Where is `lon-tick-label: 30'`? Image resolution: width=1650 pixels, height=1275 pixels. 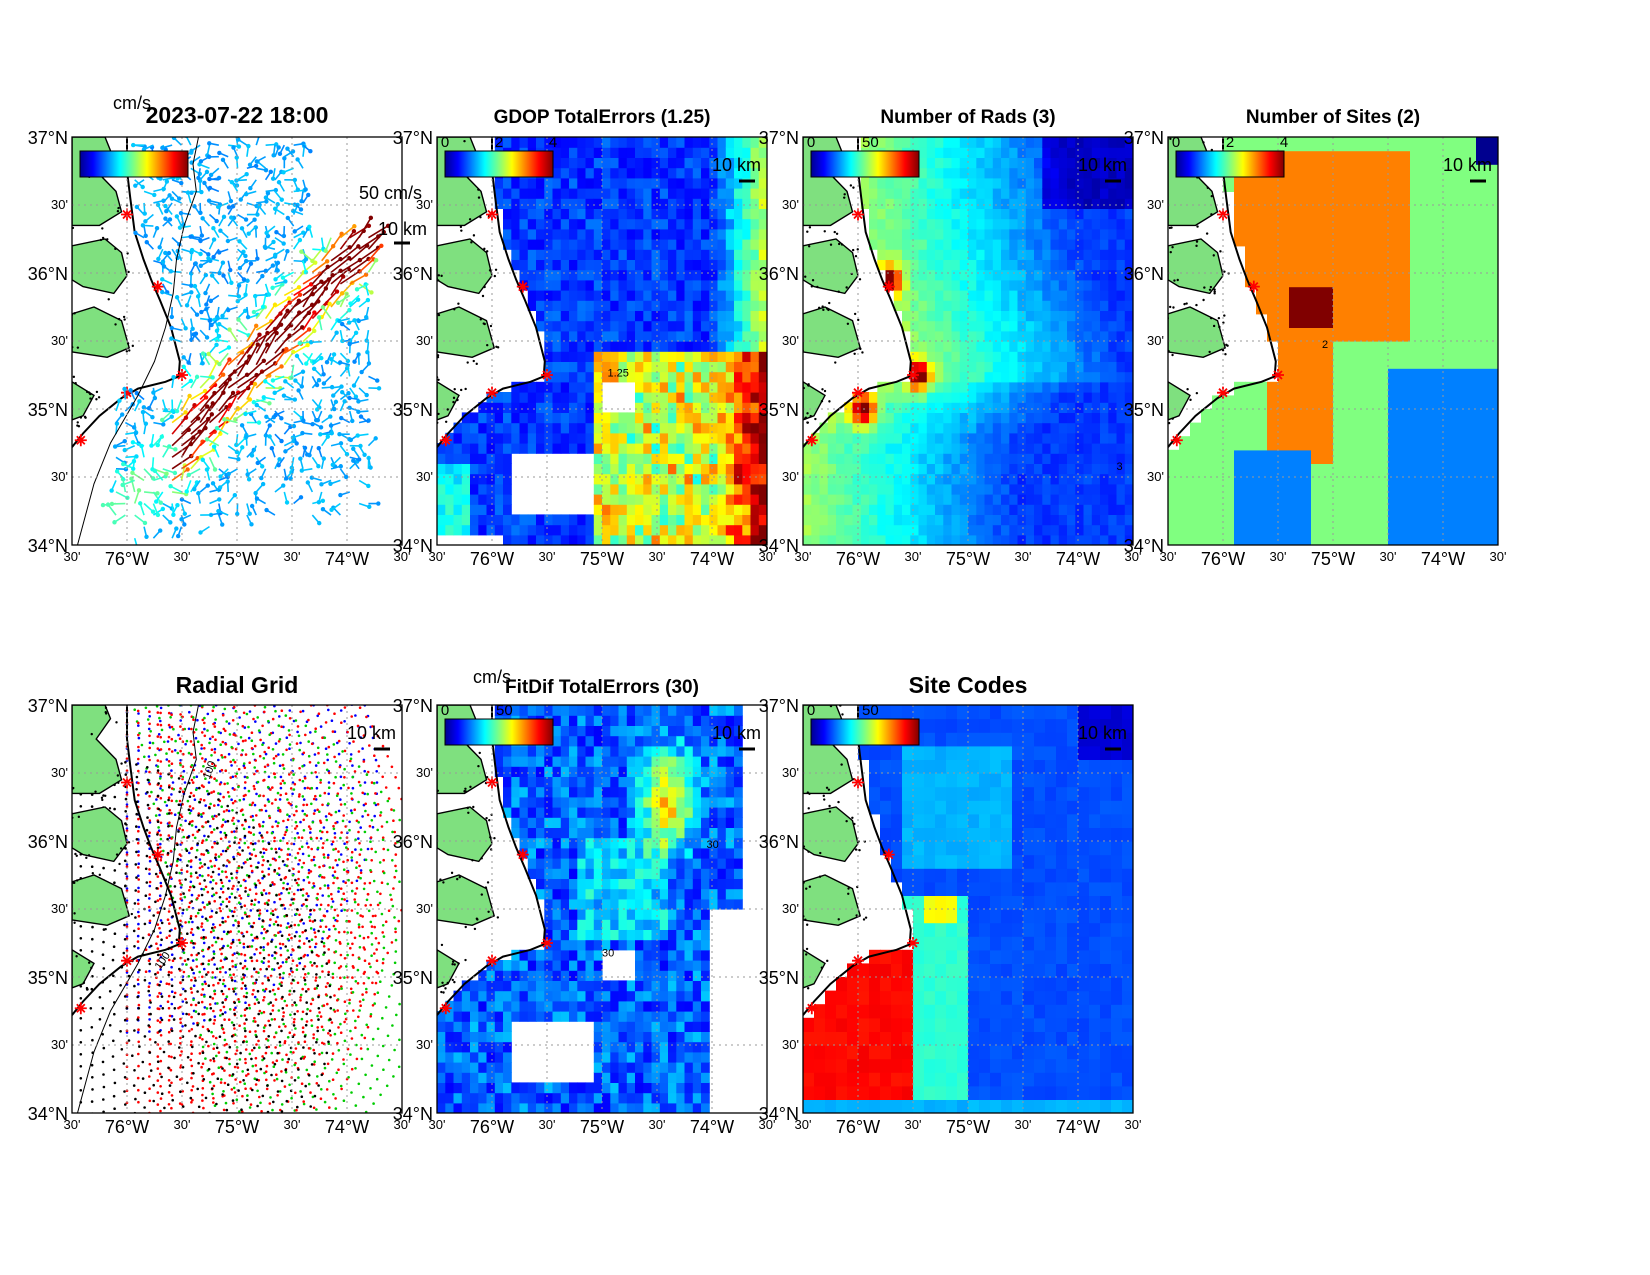 lon-tick-label: 30' is located at coordinates (72, 556).